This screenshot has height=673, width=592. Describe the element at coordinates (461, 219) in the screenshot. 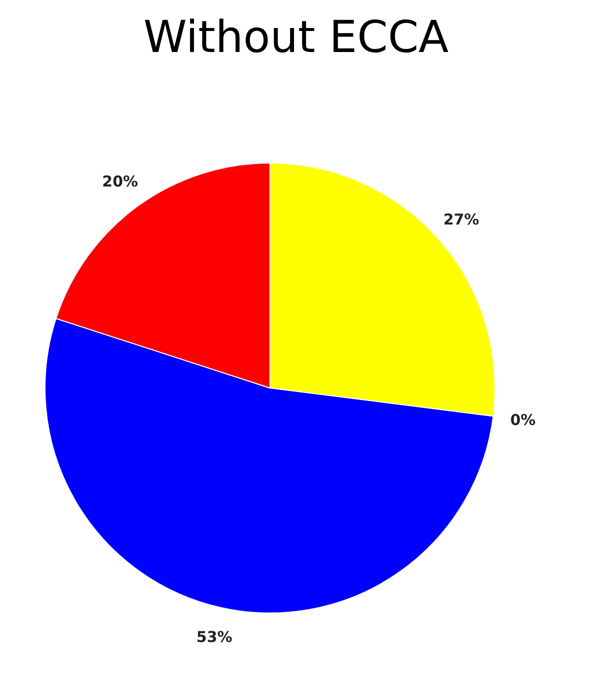

I see `data-label: 27%` at that location.